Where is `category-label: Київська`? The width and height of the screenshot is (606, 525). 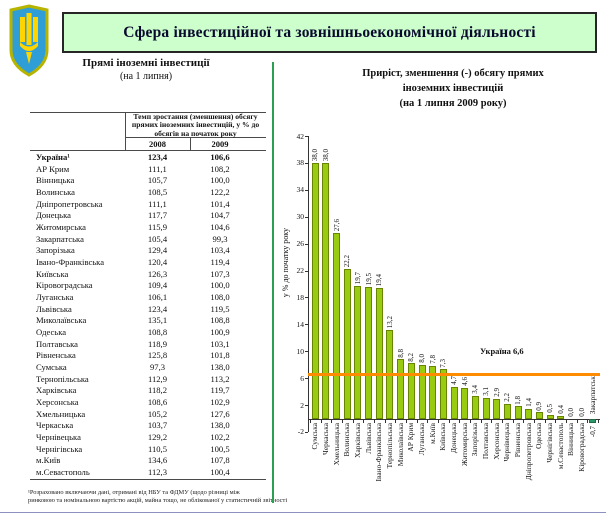
category-label: Київська is located at coordinates (443, 436).